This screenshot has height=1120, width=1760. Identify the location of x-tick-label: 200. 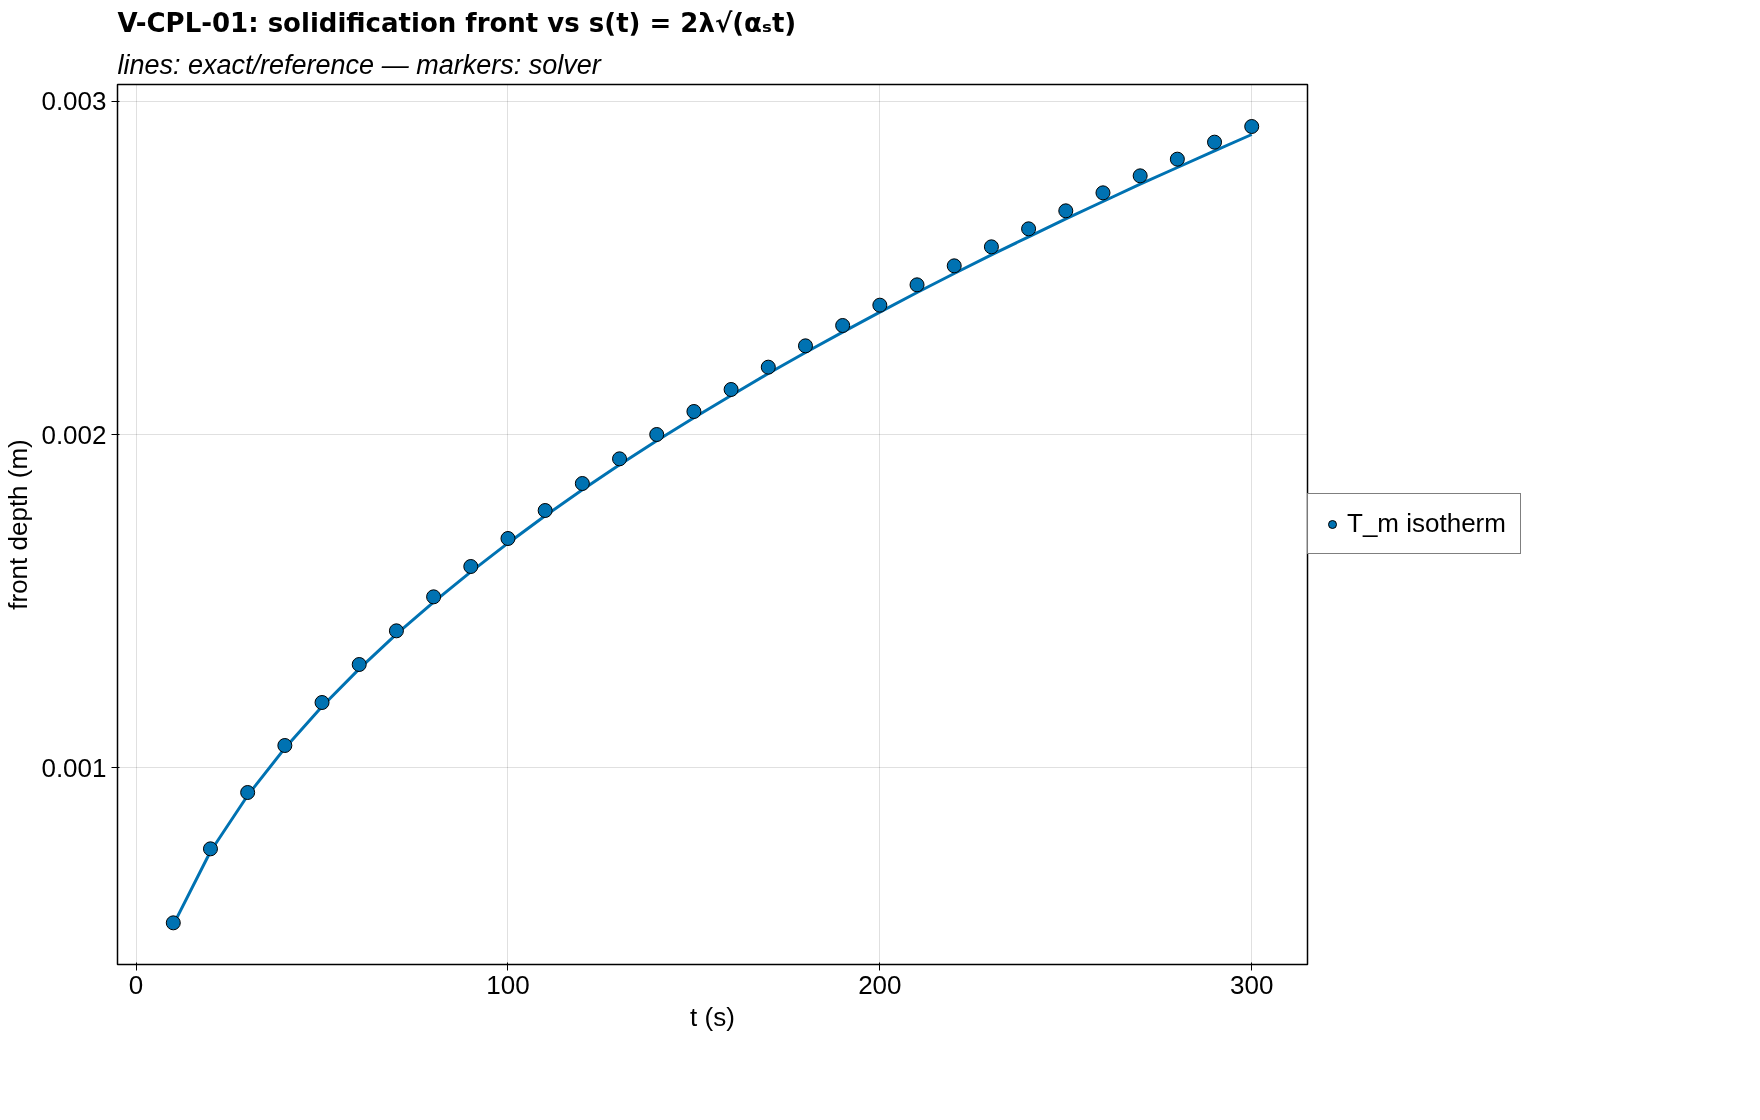
(880, 984).